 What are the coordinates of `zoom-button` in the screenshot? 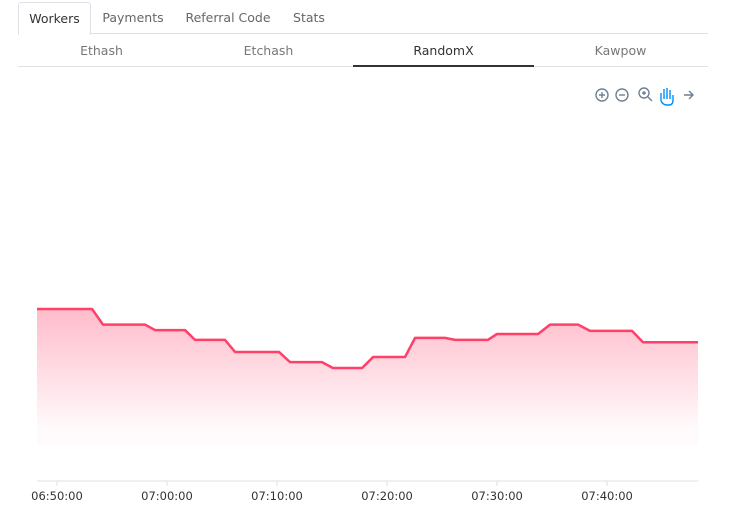 It's located at (645, 94).